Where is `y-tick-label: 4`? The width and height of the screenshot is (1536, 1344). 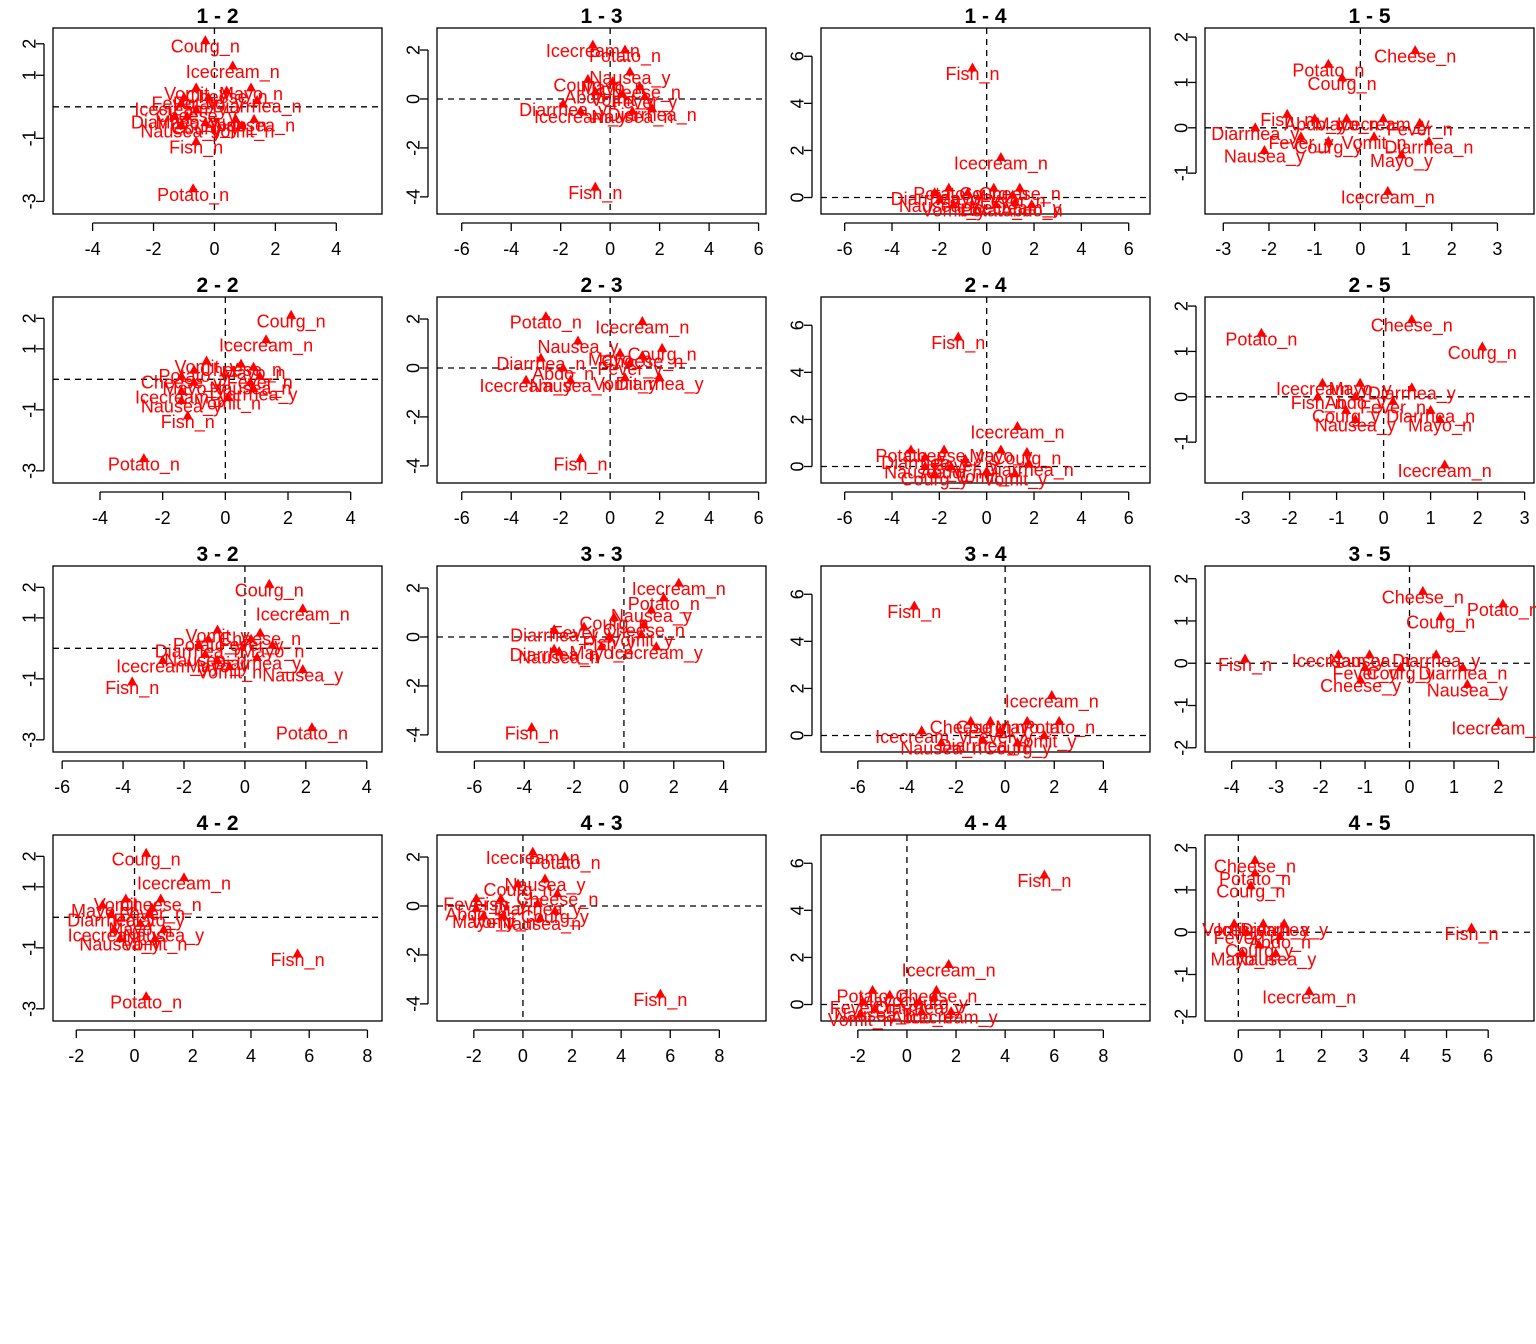 y-tick-label: 4 is located at coordinates (797, 103).